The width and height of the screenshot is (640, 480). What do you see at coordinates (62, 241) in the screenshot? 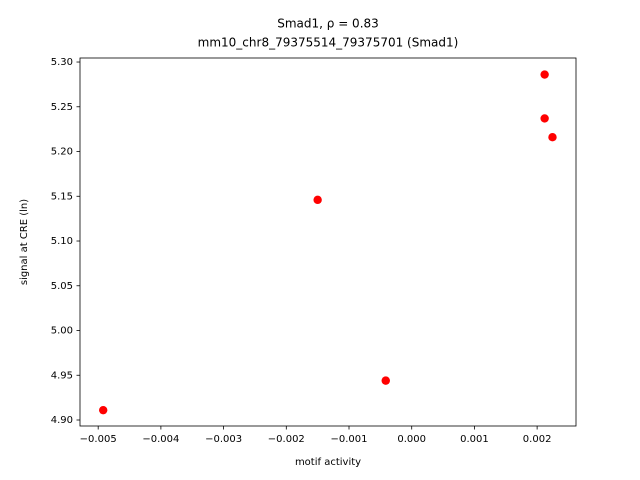
I see `y-tick-label: 5.10` at bounding box center [62, 241].